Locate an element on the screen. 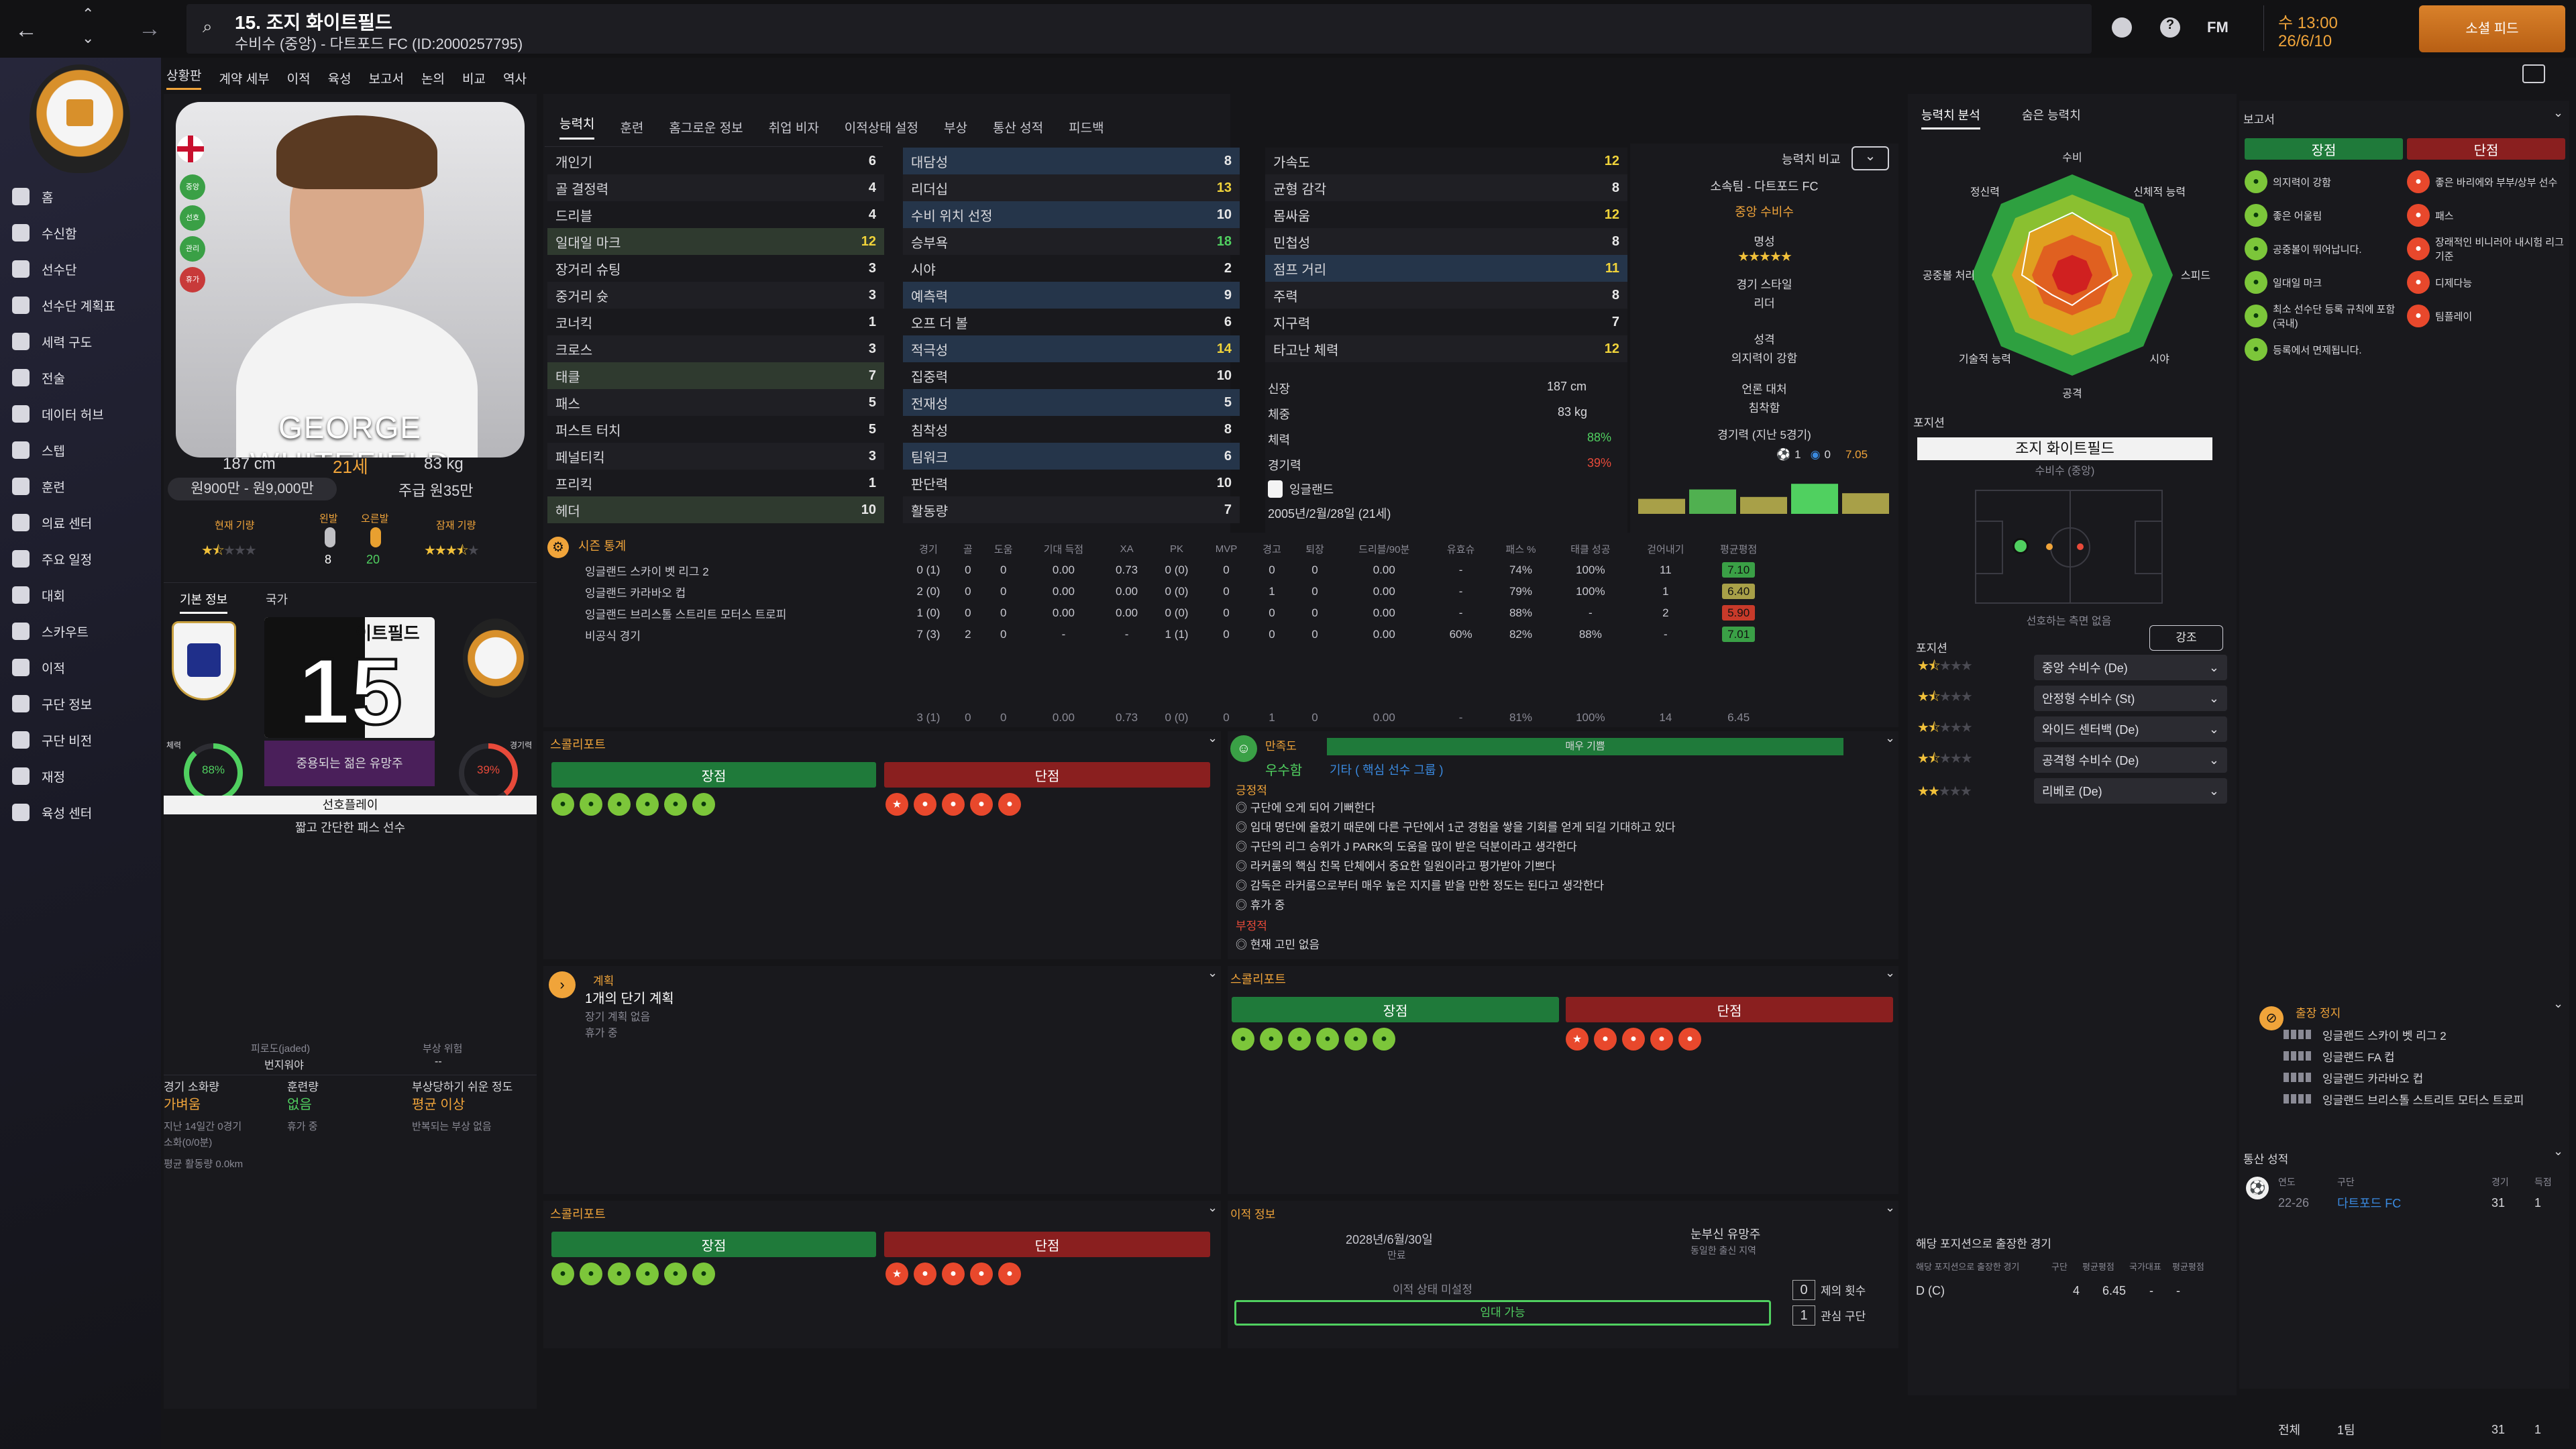 The height and width of the screenshot is (1449, 2576). subtab-reports: 보고서 is located at coordinates (386, 79).